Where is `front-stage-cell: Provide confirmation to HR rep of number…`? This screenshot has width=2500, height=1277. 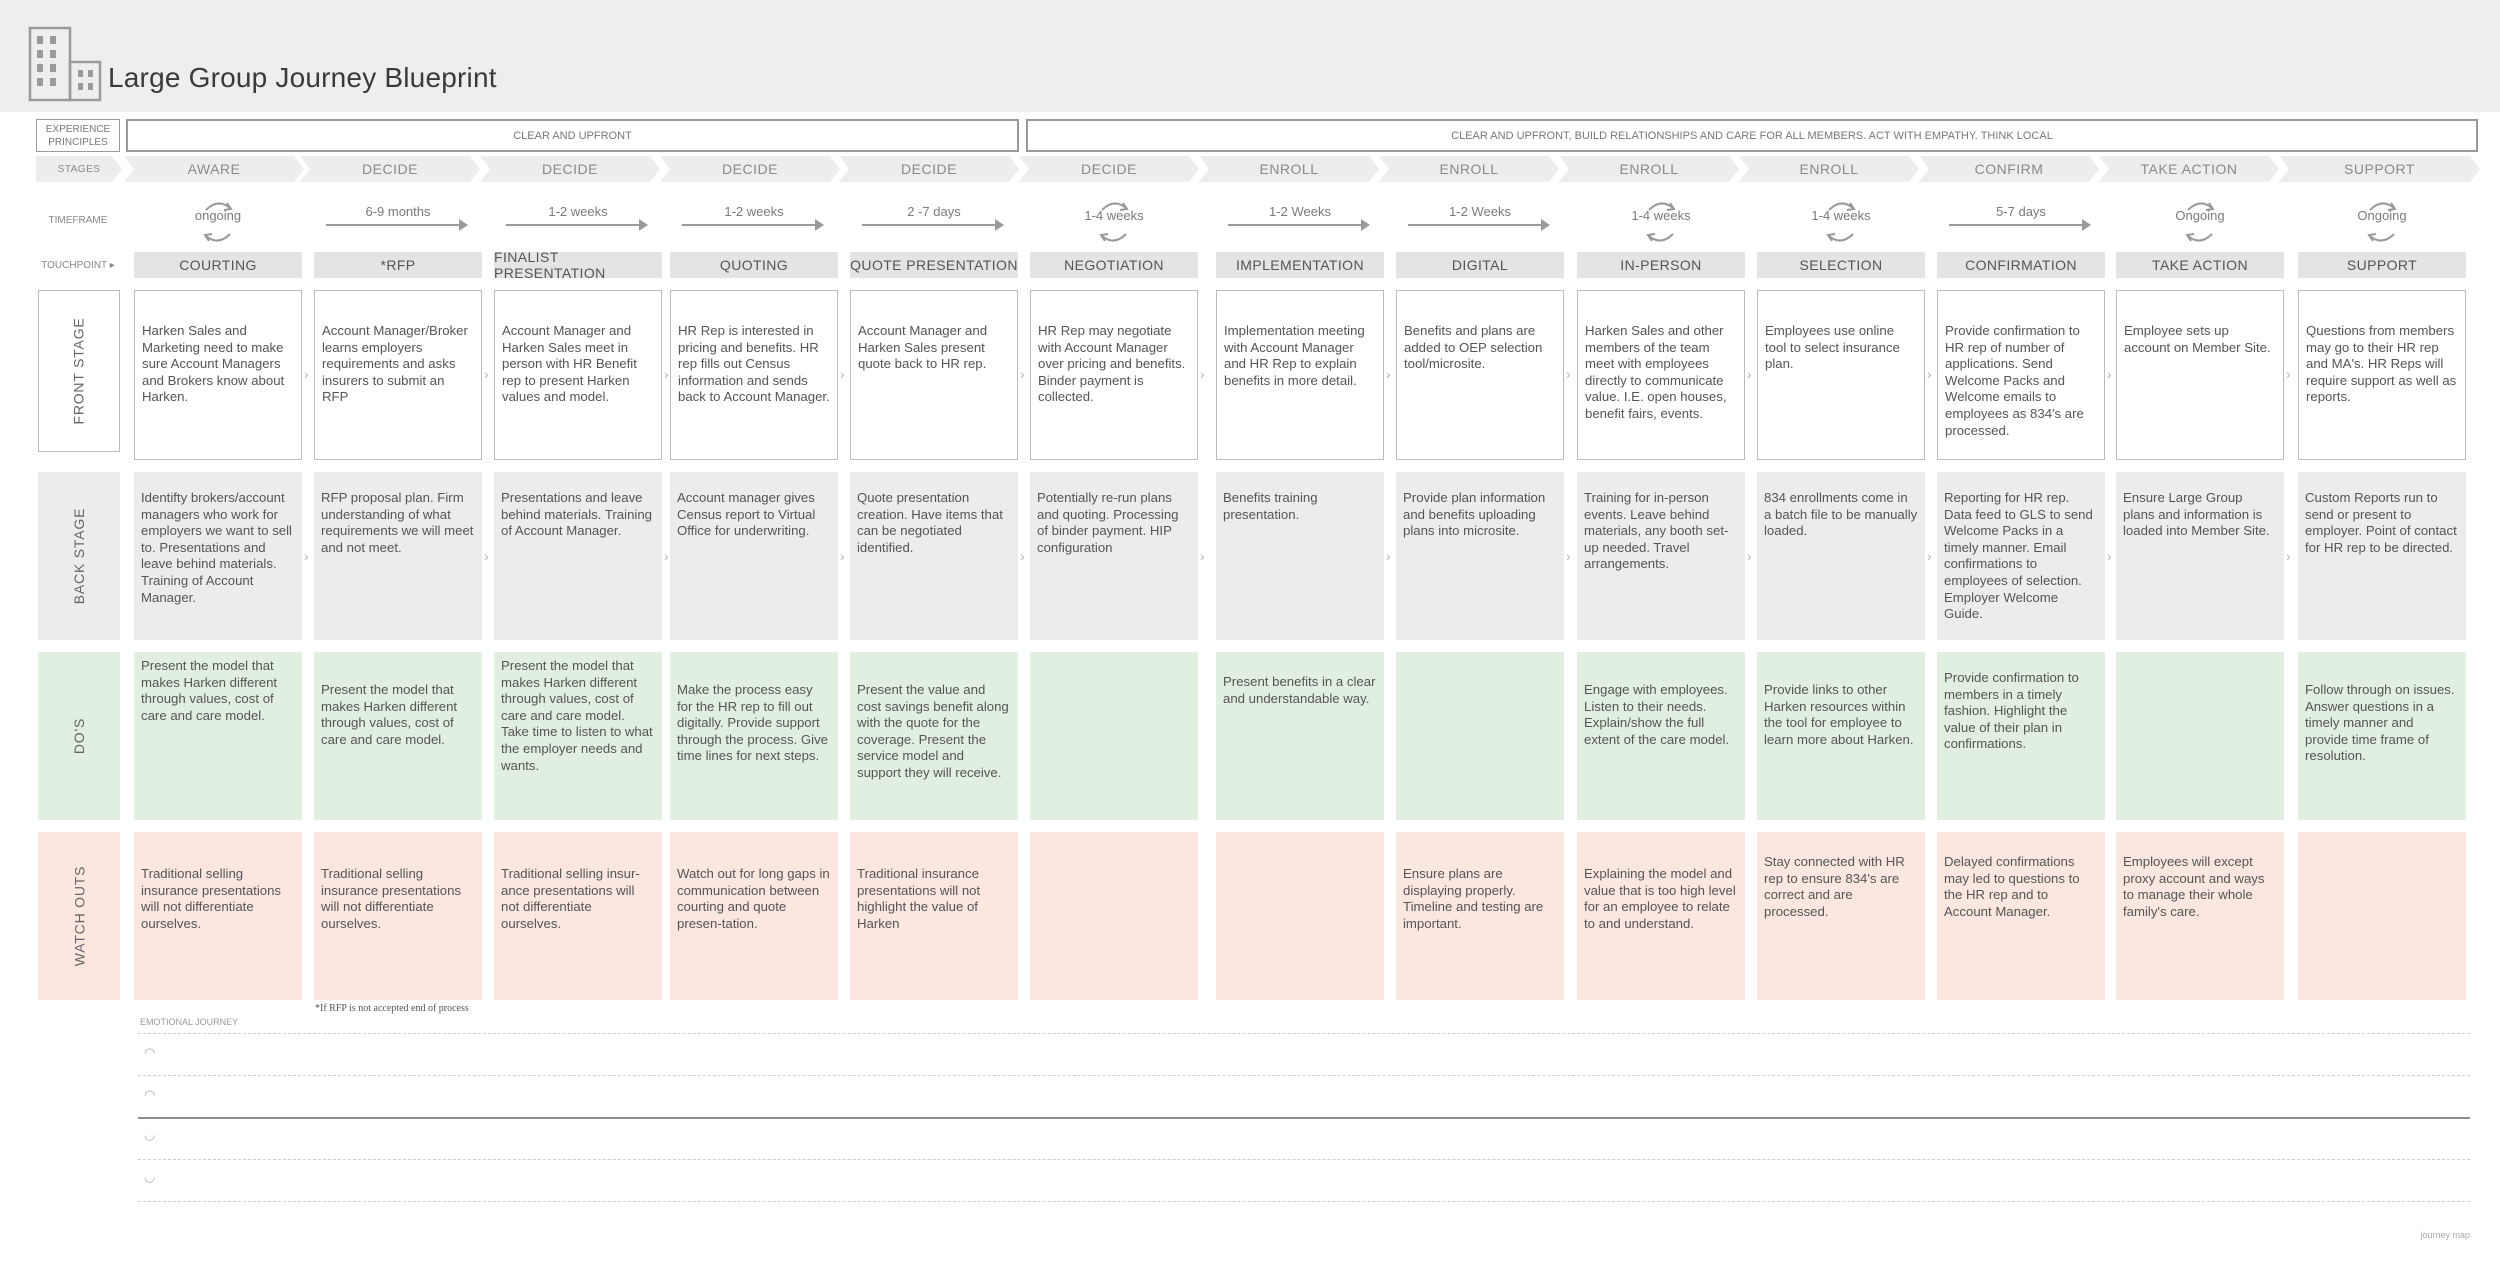
front-stage-cell: Provide confirmation to HR rep of number… is located at coordinates (2021, 375).